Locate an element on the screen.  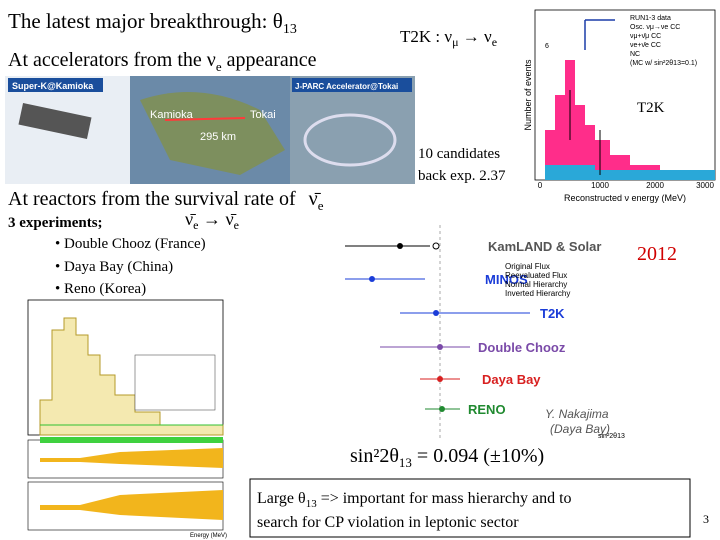
accelerator-line: At accelerators from the νe appearance is located at coordinates (162, 61).